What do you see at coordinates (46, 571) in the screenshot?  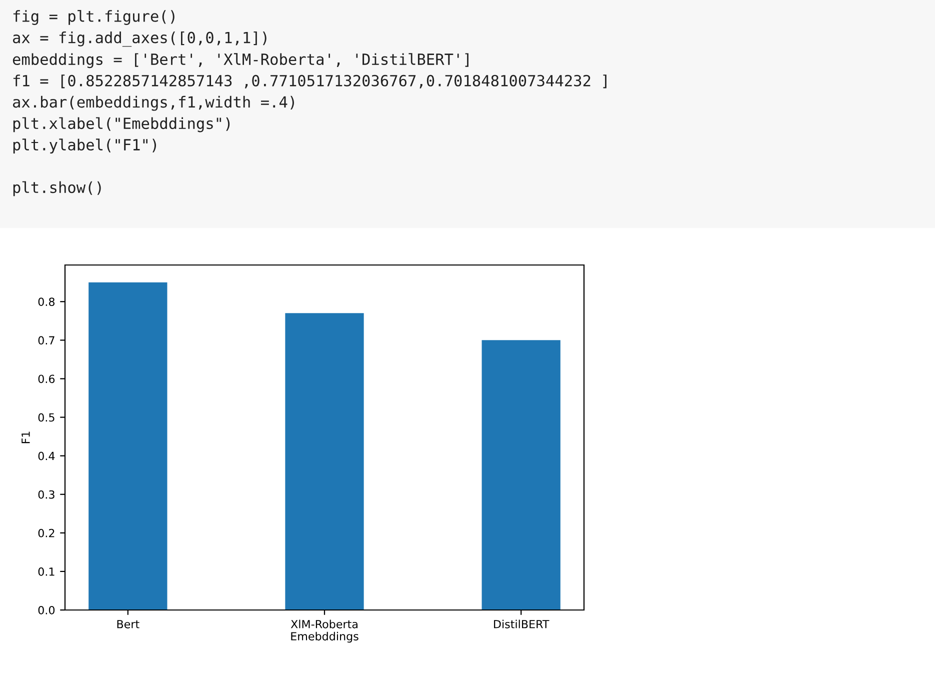 I see `y-tick-label: 0.1` at bounding box center [46, 571].